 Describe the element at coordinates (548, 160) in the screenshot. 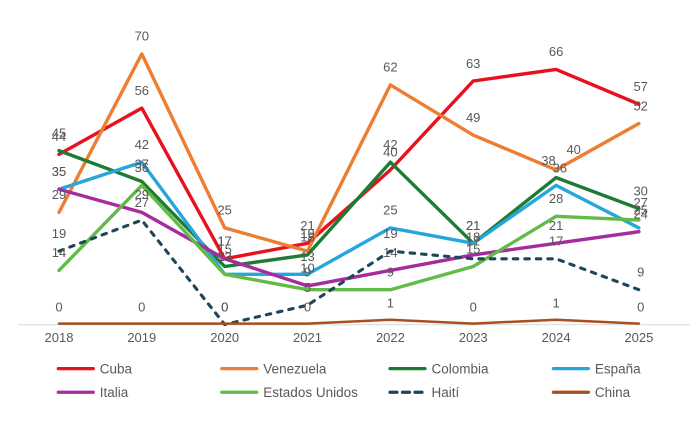

I see `svg-text: 38` at that location.